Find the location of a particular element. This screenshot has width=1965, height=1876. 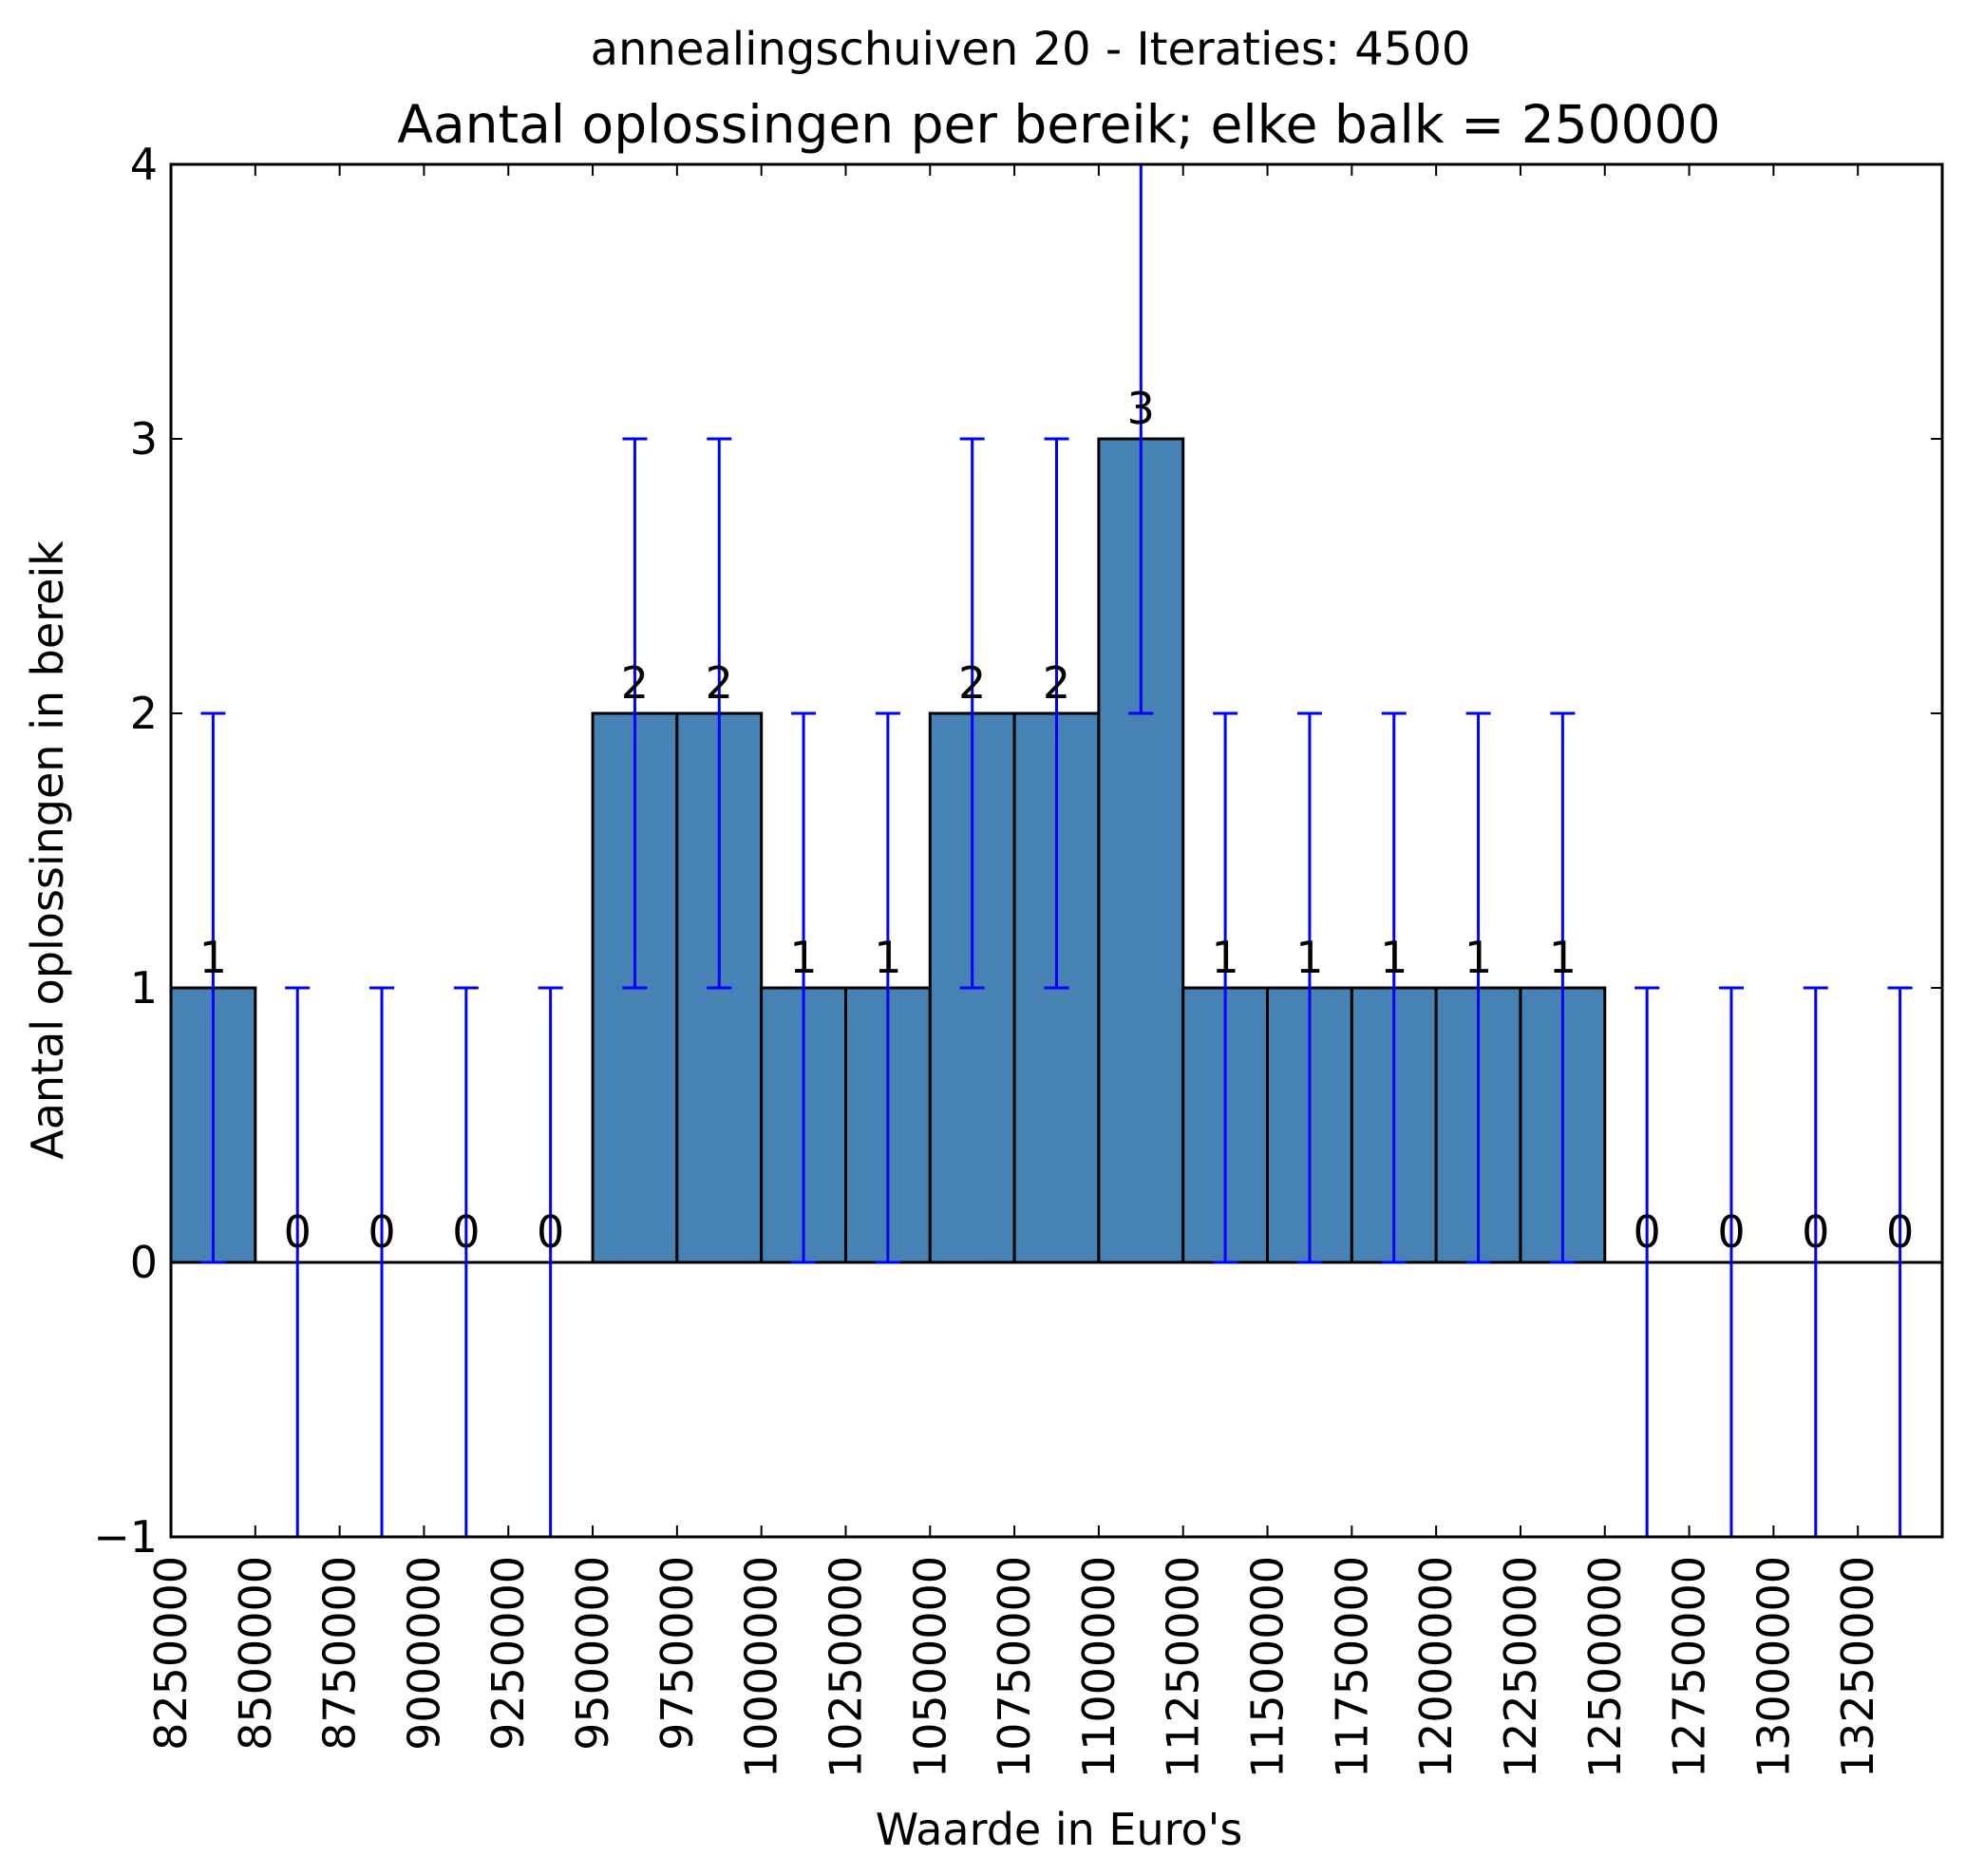

y-tick-label: 2 is located at coordinates (144, 714).